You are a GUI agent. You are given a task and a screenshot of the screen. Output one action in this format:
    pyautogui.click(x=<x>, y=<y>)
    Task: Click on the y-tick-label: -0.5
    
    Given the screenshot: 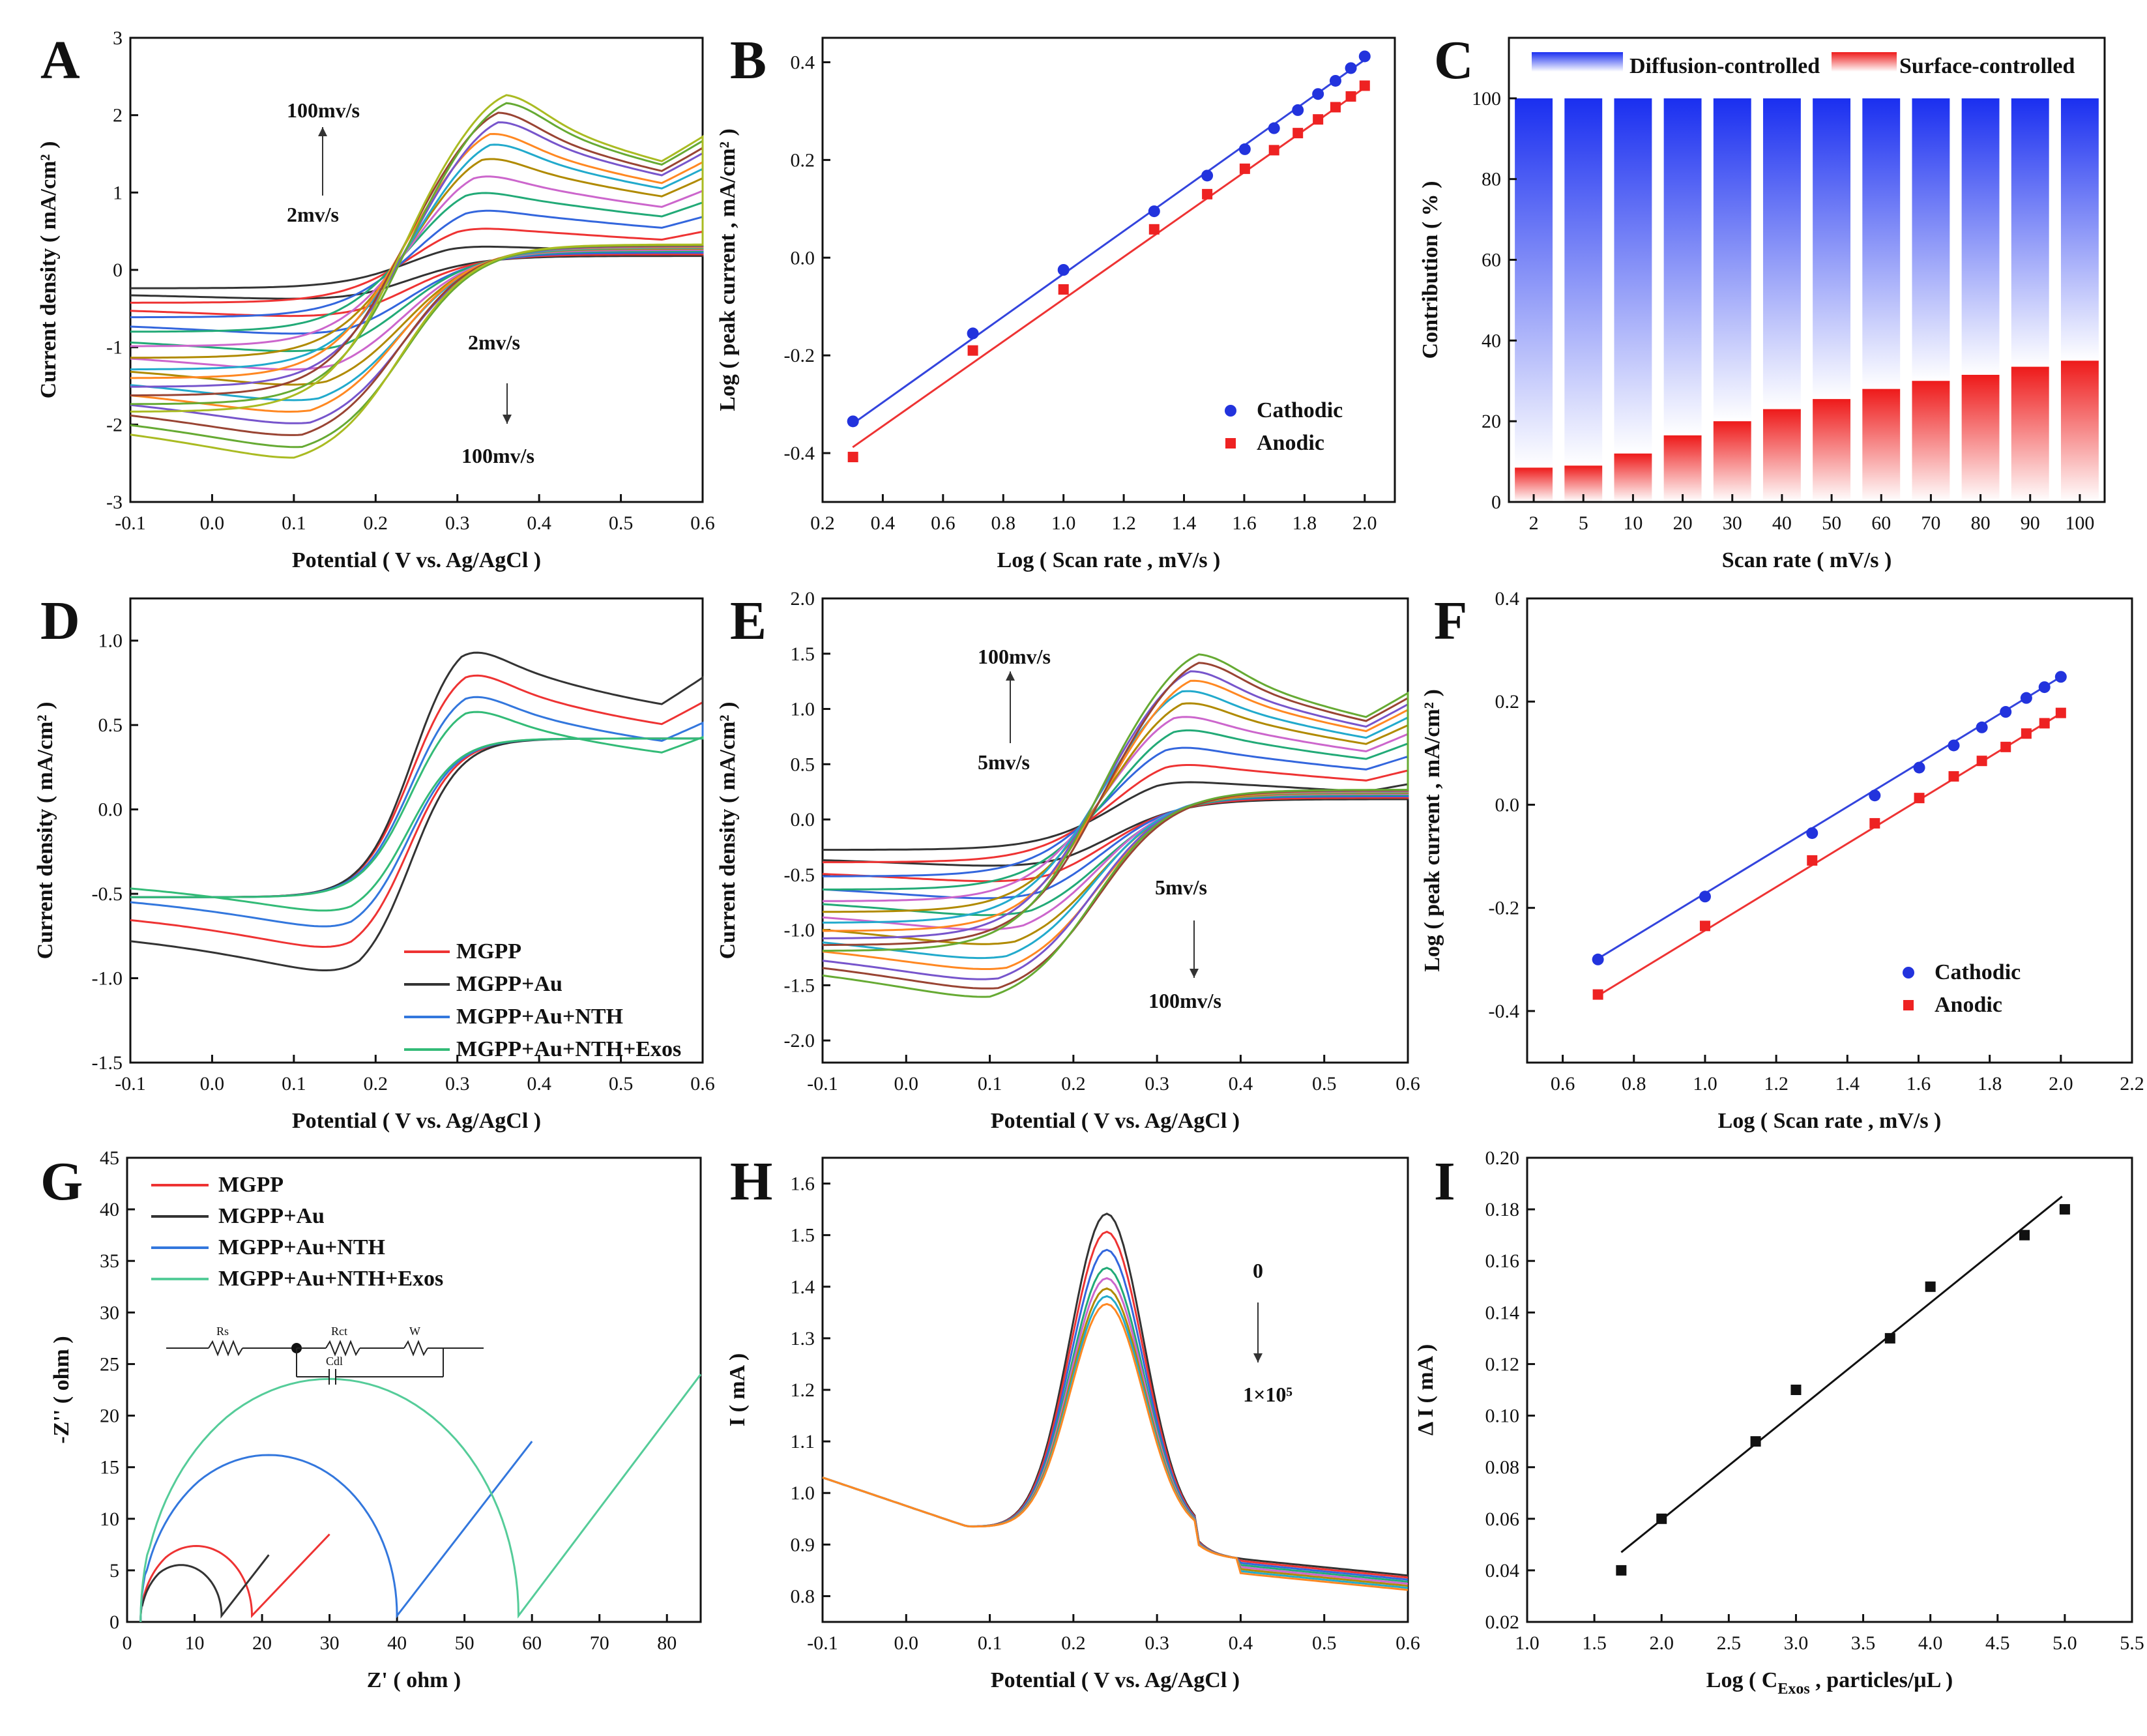 What is the action you would take?
    pyautogui.click(x=799, y=875)
    